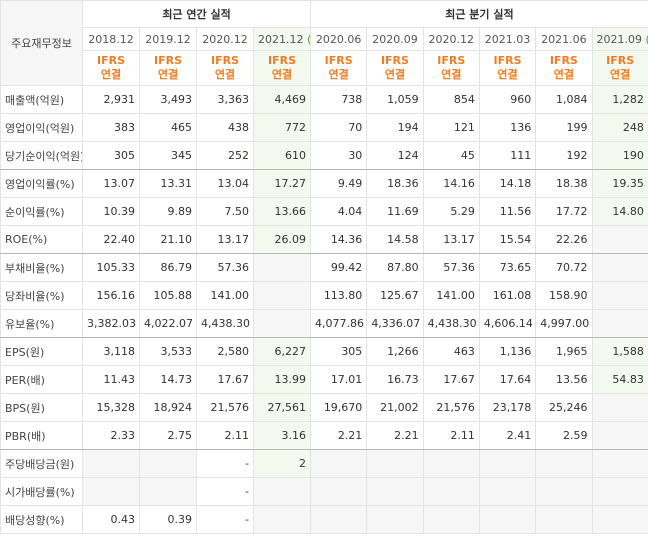 This screenshot has height=537, width=648. Describe the element at coordinates (324, 155) in the screenshot. I see `data-row: 당기순이익(억원) 305 345 252 610 30 124 45 111 192 190` at that location.